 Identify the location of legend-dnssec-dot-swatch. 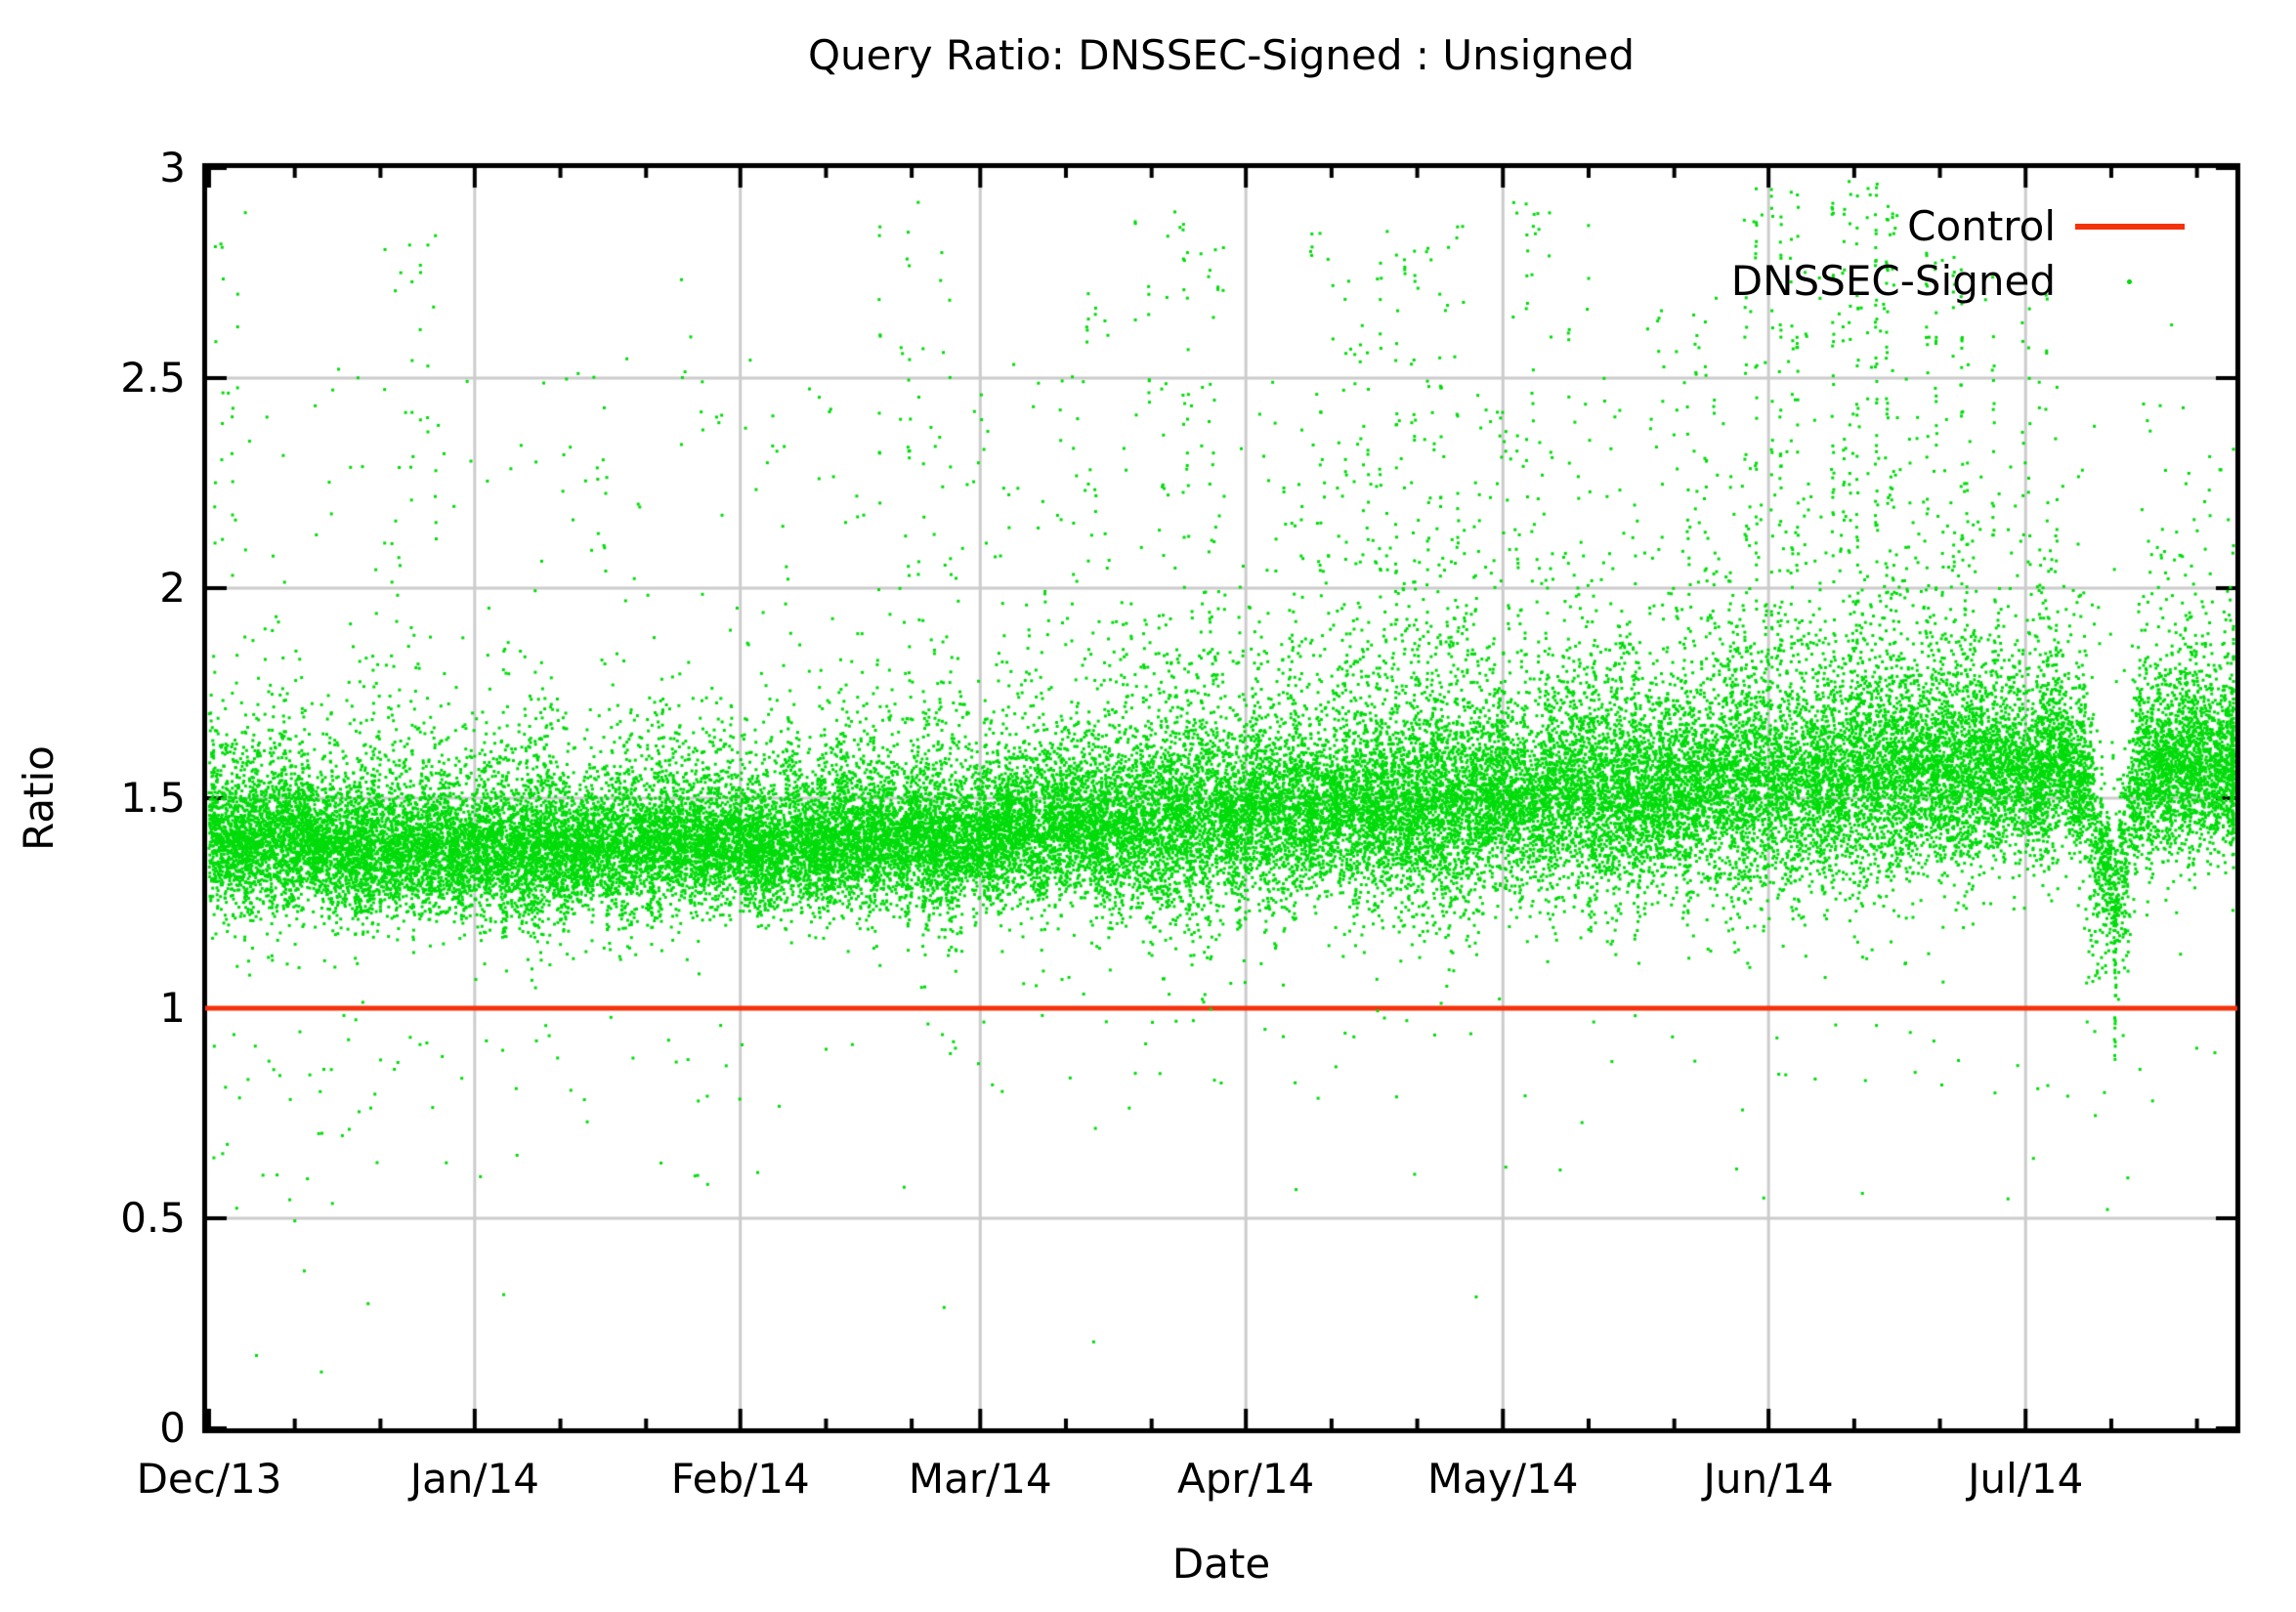
(2130, 281).